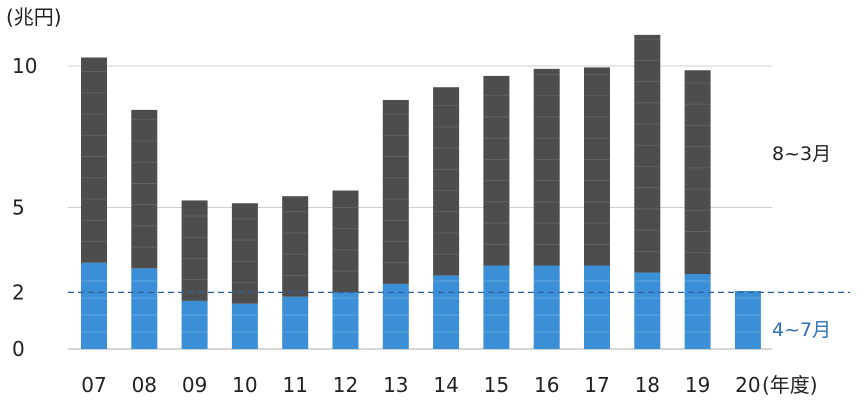 This screenshot has height=409, width=864. What do you see at coordinates (801, 330) in the screenshot?
I see `legend-4-7: 4~7月` at bounding box center [801, 330].